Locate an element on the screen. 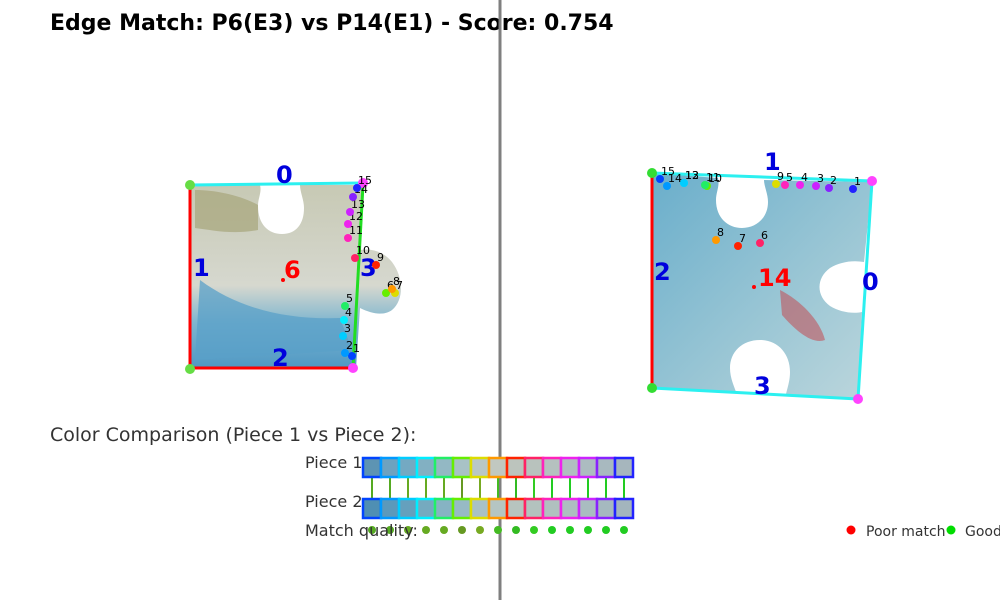 This screenshot has width=1000, height=600. piece-2-label: Piece 2 is located at coordinates (334, 501).